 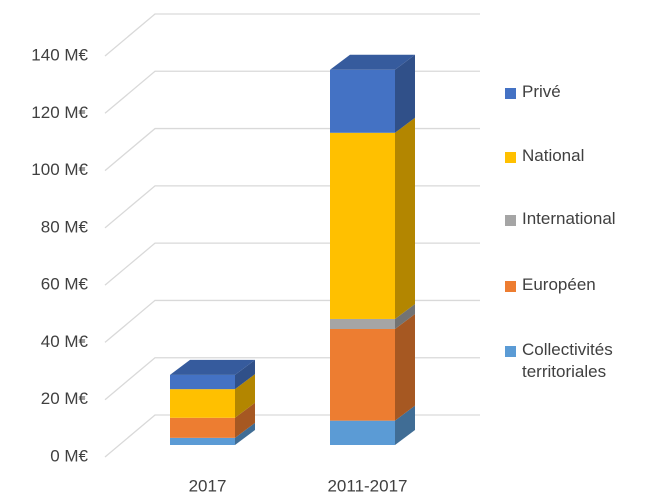 I want to click on legend-label: International, so click(x=569, y=218).